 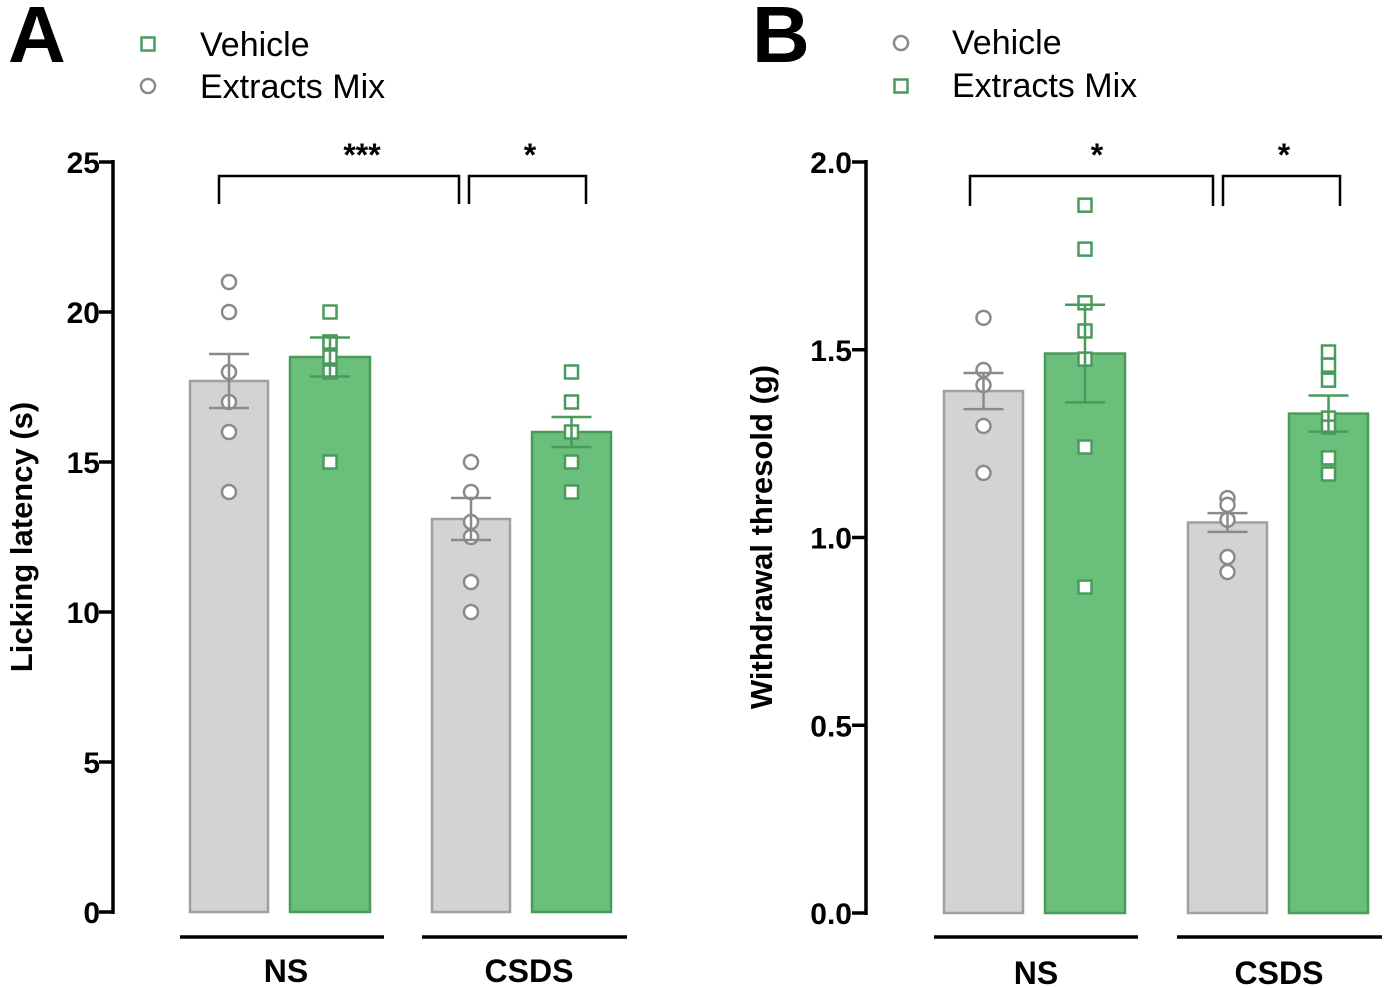 I want to click on group-label-a-csds: CSDS, so click(x=529, y=970).